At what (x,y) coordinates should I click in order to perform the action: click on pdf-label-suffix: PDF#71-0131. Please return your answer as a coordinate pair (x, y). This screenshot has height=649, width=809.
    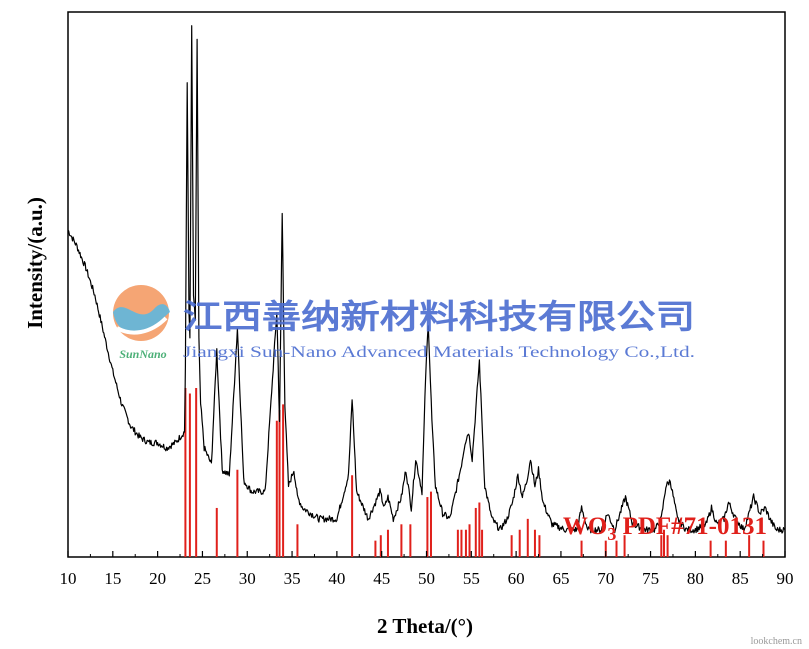
    Looking at the image, I should click on (691, 526).